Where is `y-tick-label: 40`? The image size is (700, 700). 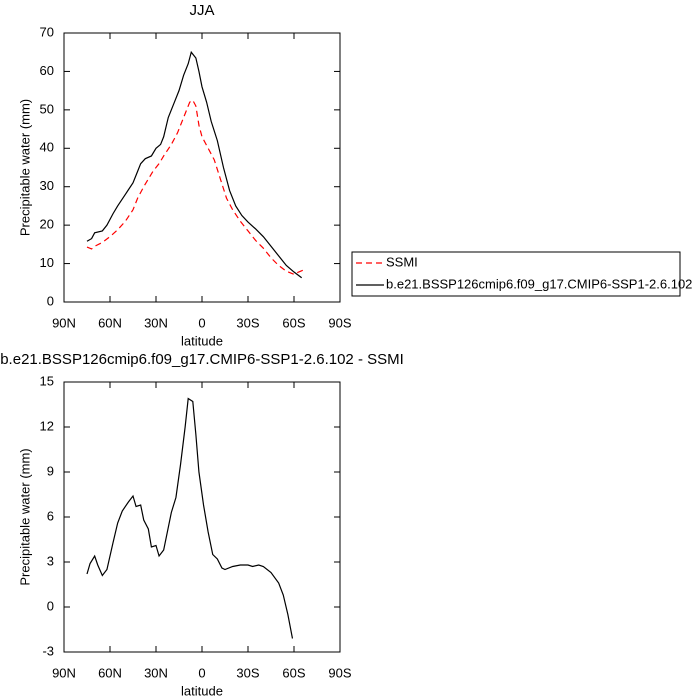
y-tick-label: 40 is located at coordinates (47, 147).